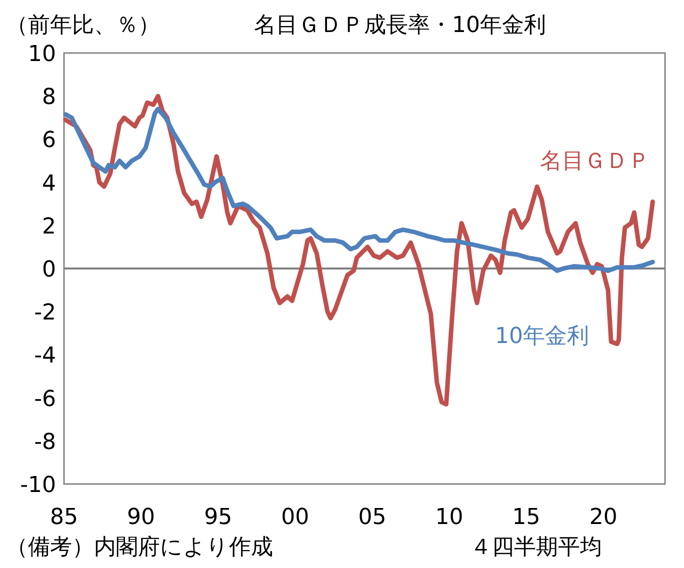  I want to click on text: 10年金利, so click(542, 336).